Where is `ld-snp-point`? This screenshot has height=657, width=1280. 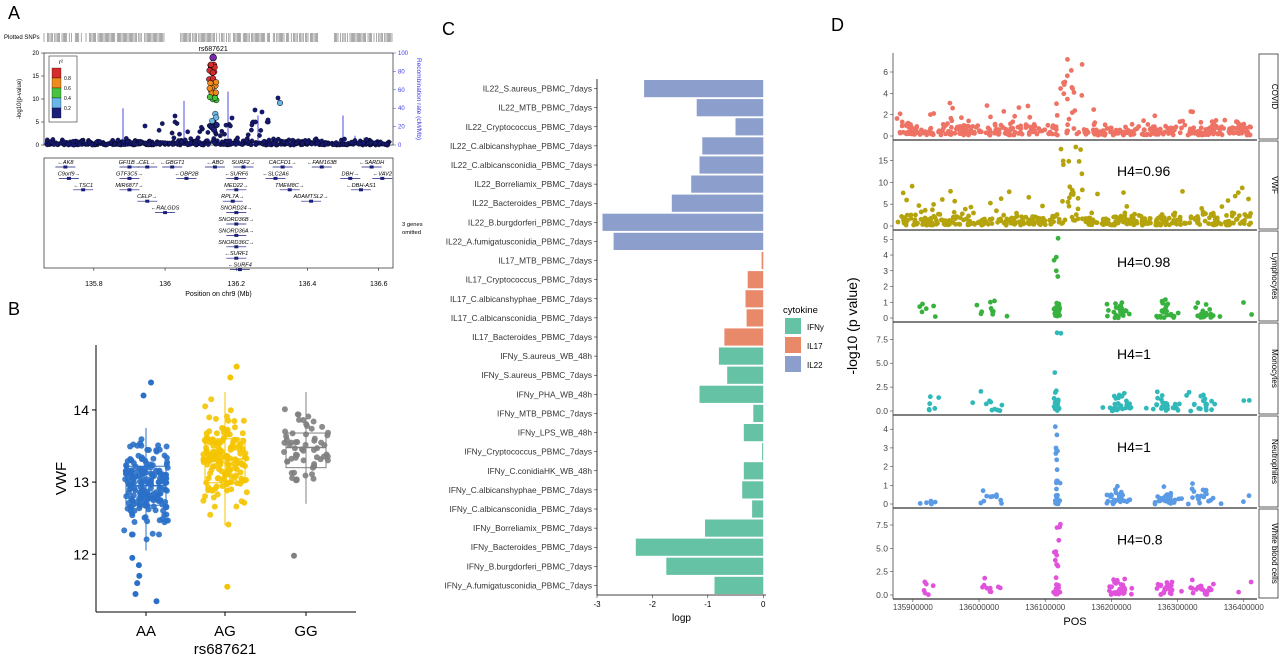
ld-snp-point is located at coordinates (280, 103).